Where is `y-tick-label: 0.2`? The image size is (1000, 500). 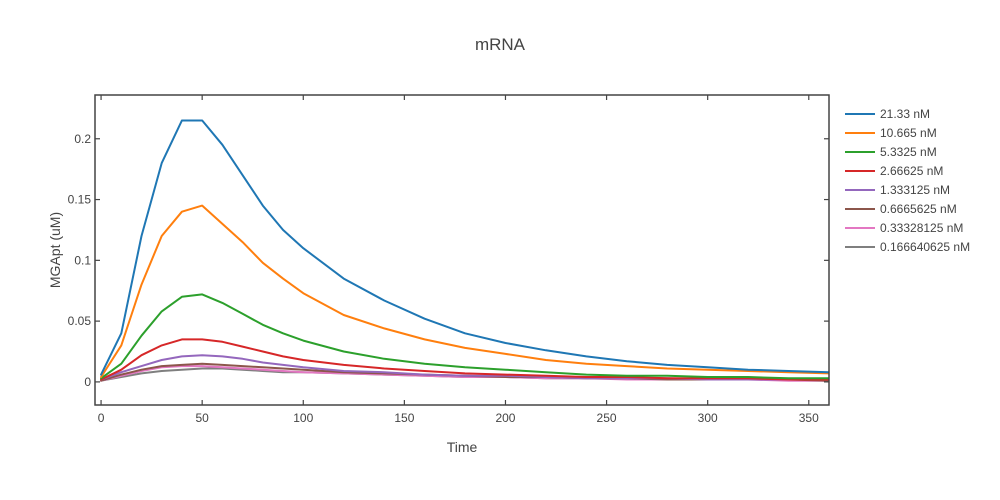
y-tick-label: 0.2 is located at coordinates (82, 139).